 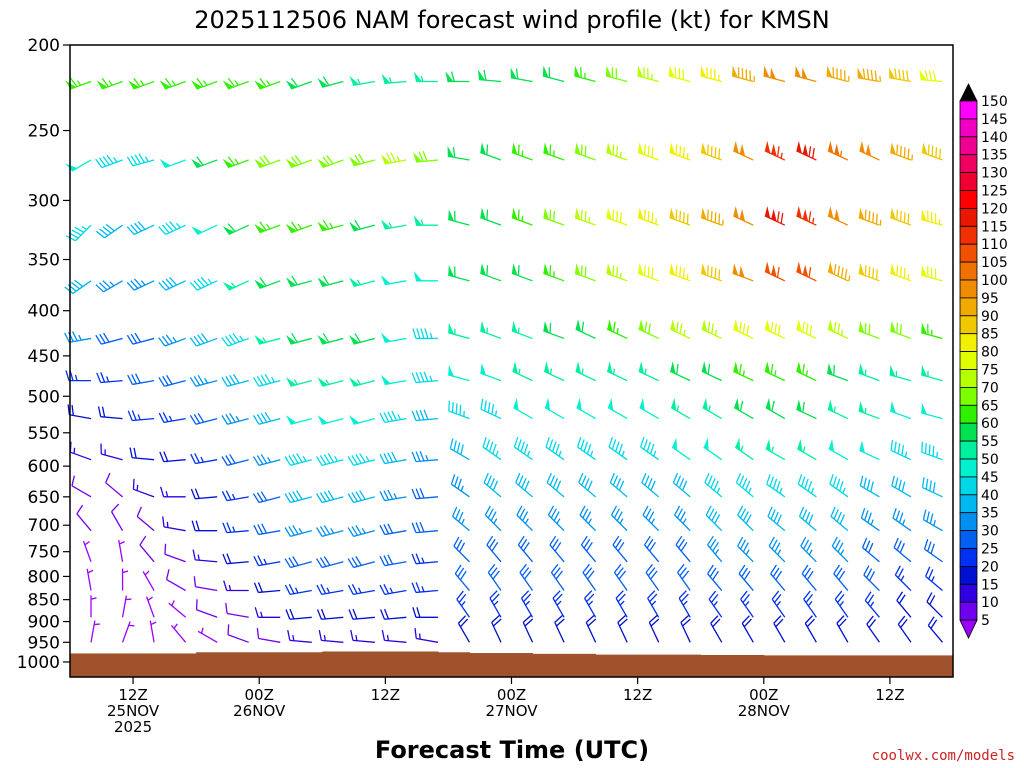 I want to click on credit-link: coolwx.com/models, so click(x=943, y=756).